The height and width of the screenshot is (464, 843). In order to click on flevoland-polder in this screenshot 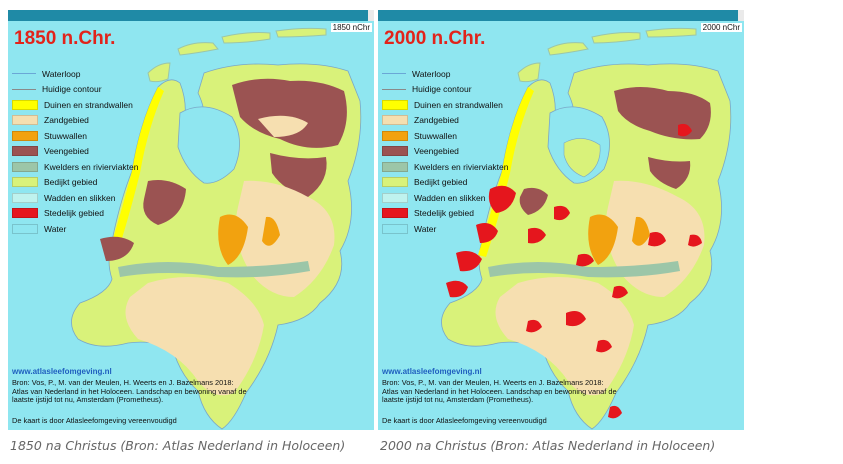, I will do `click(582, 158)`.